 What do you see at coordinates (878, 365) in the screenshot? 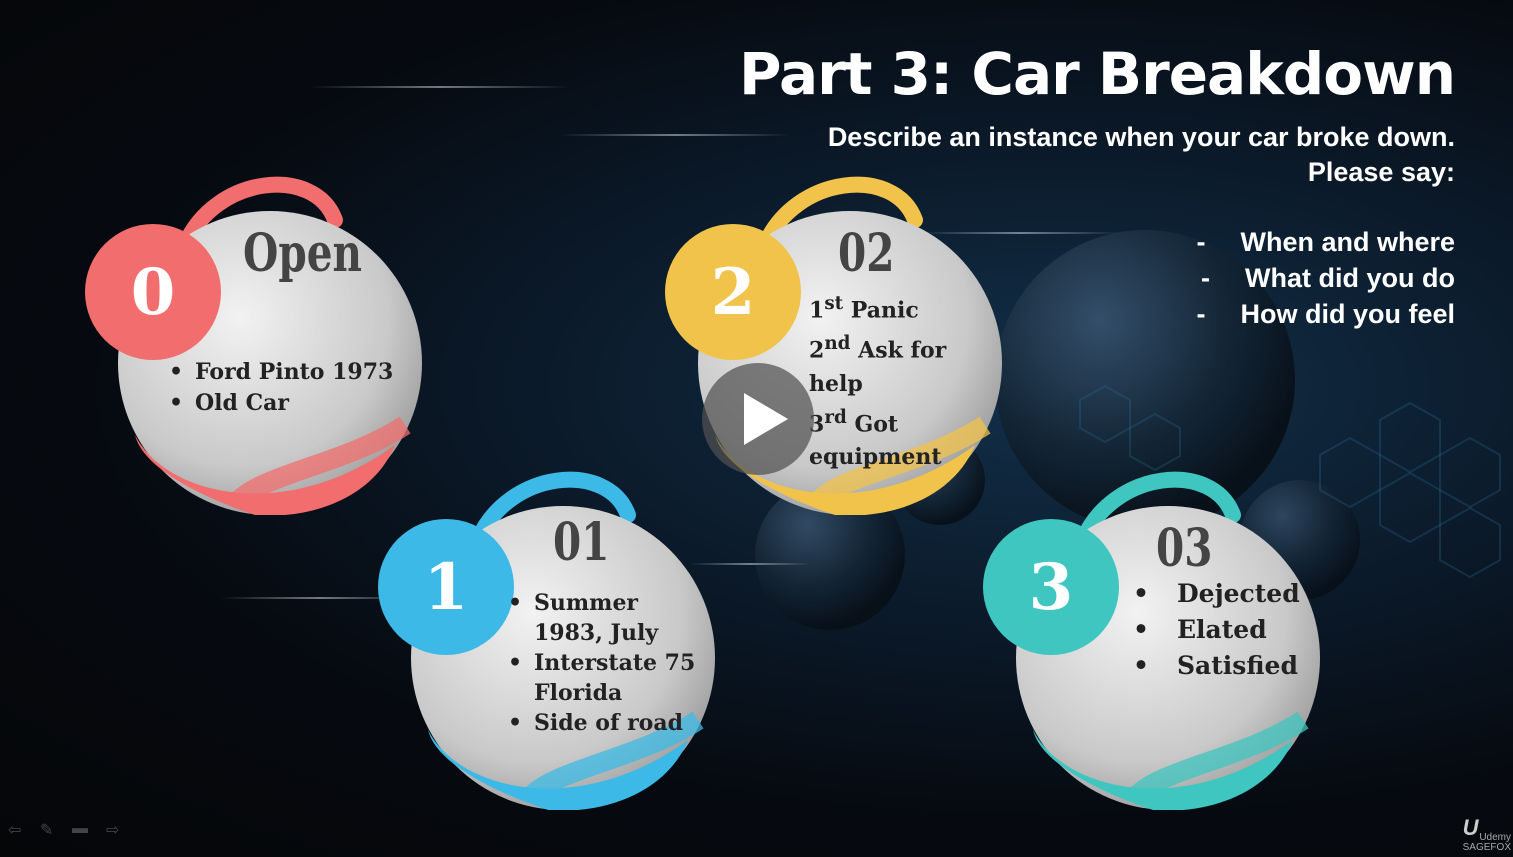
I see `step-item: 2nd Ask for help` at bounding box center [878, 365].